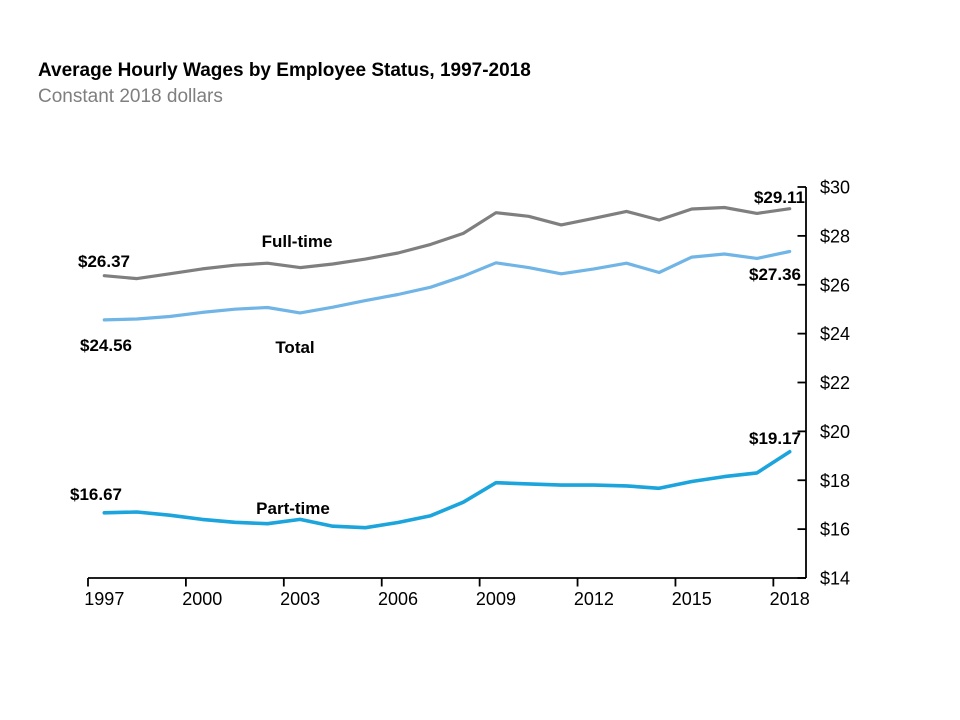 This screenshot has height=720, width=960. What do you see at coordinates (104, 599) in the screenshot?
I see `x-axis-tick-label: 1997` at bounding box center [104, 599].